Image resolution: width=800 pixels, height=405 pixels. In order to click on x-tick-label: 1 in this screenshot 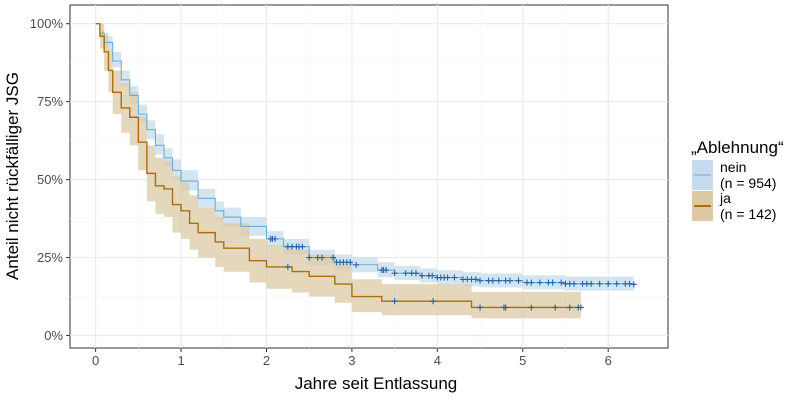, I will do `click(180, 360)`.